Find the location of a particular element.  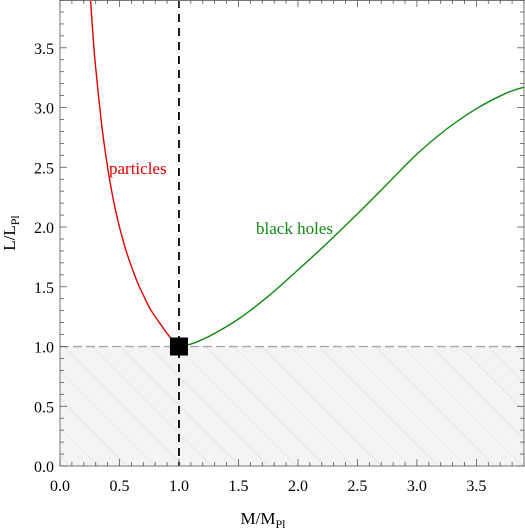

y-tick-label: 2.0 is located at coordinates (44, 228).